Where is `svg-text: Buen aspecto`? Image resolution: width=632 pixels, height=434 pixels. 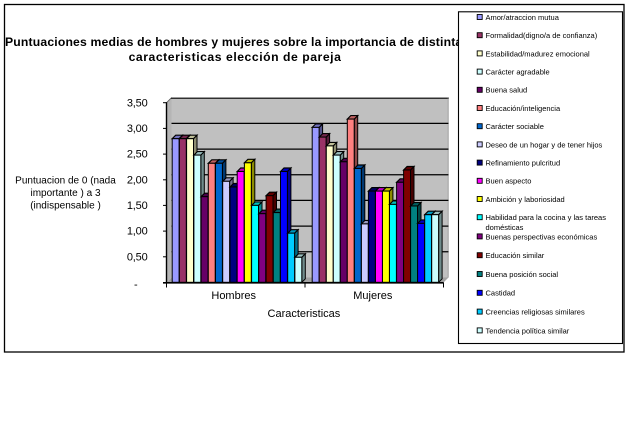 svg-text: Buen aspecto is located at coordinates (509, 181).